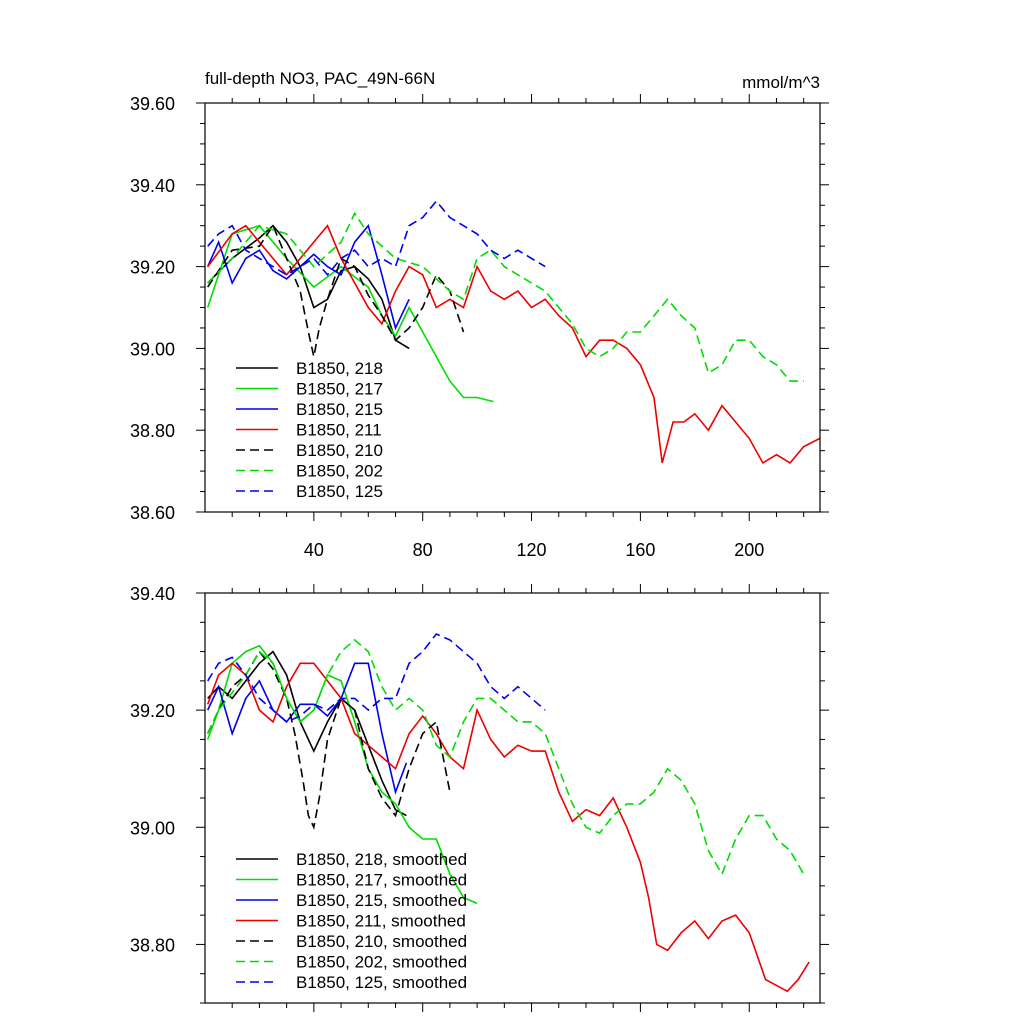 The width and height of the screenshot is (1024, 1029). What do you see at coordinates (381, 859) in the screenshot?
I see `legend-label-1-0: B1850, 218, smoothed` at bounding box center [381, 859].